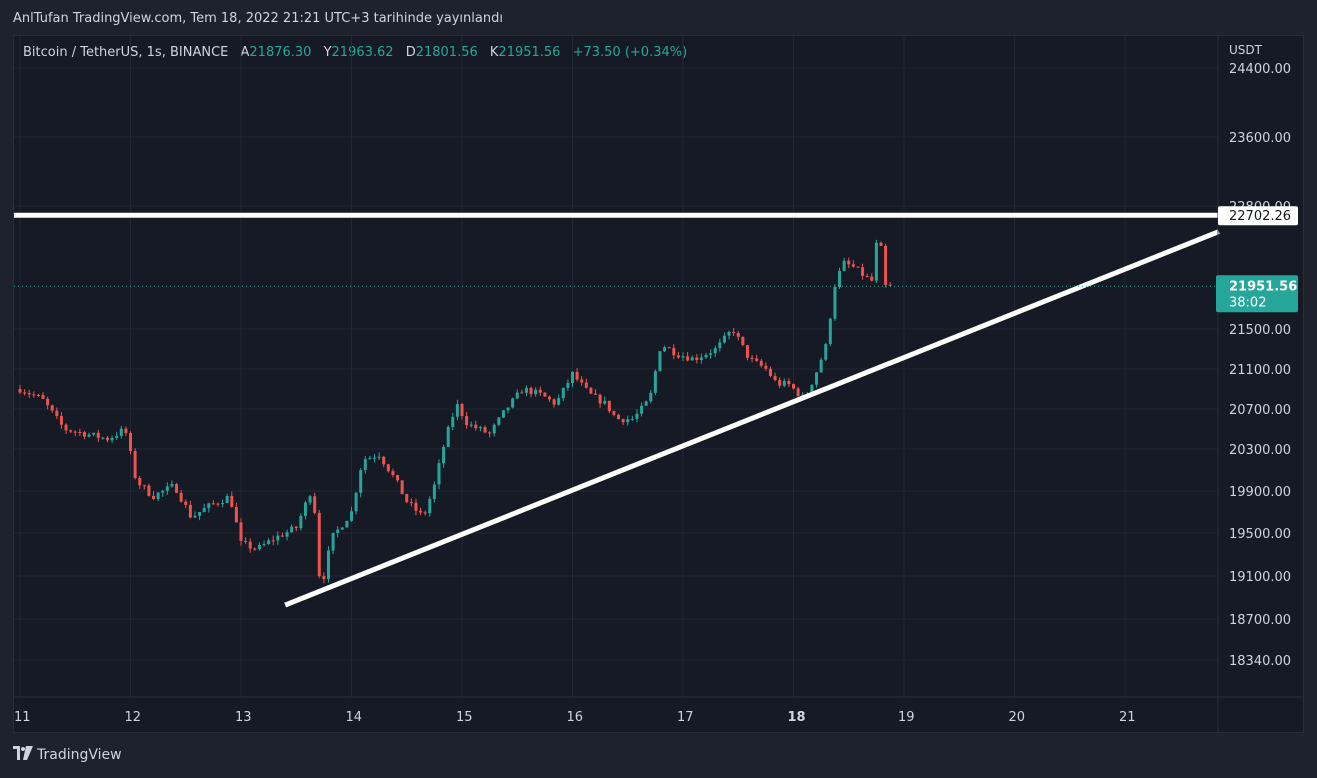  Describe the element at coordinates (1260, 577) in the screenshot. I see `price-tick-label: 19100.00` at that location.